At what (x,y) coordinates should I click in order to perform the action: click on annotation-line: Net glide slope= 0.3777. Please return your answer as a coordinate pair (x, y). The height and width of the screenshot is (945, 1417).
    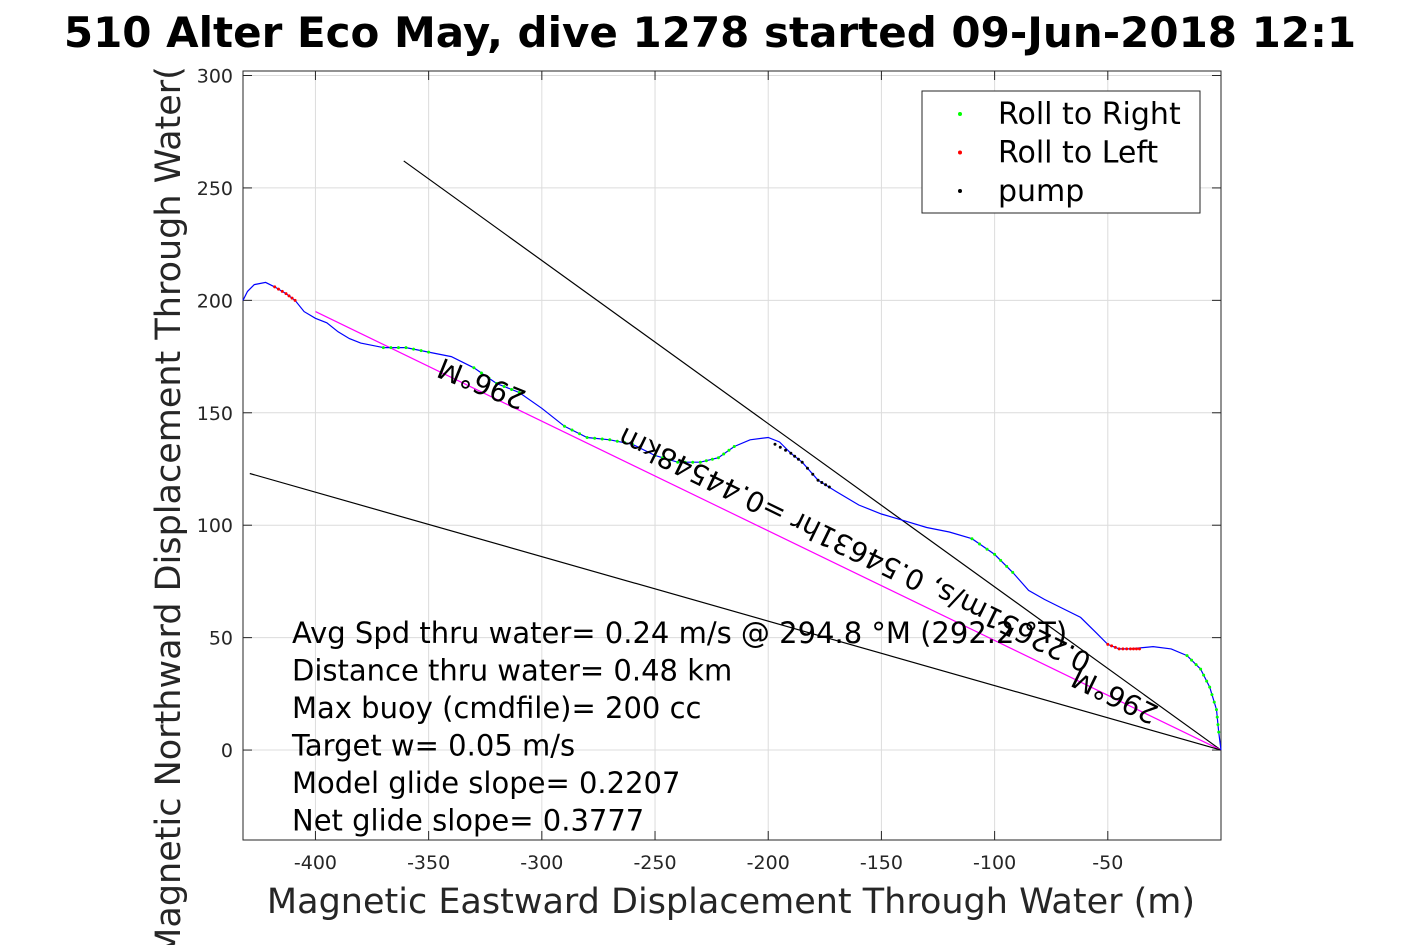
    Looking at the image, I should click on (468, 821).